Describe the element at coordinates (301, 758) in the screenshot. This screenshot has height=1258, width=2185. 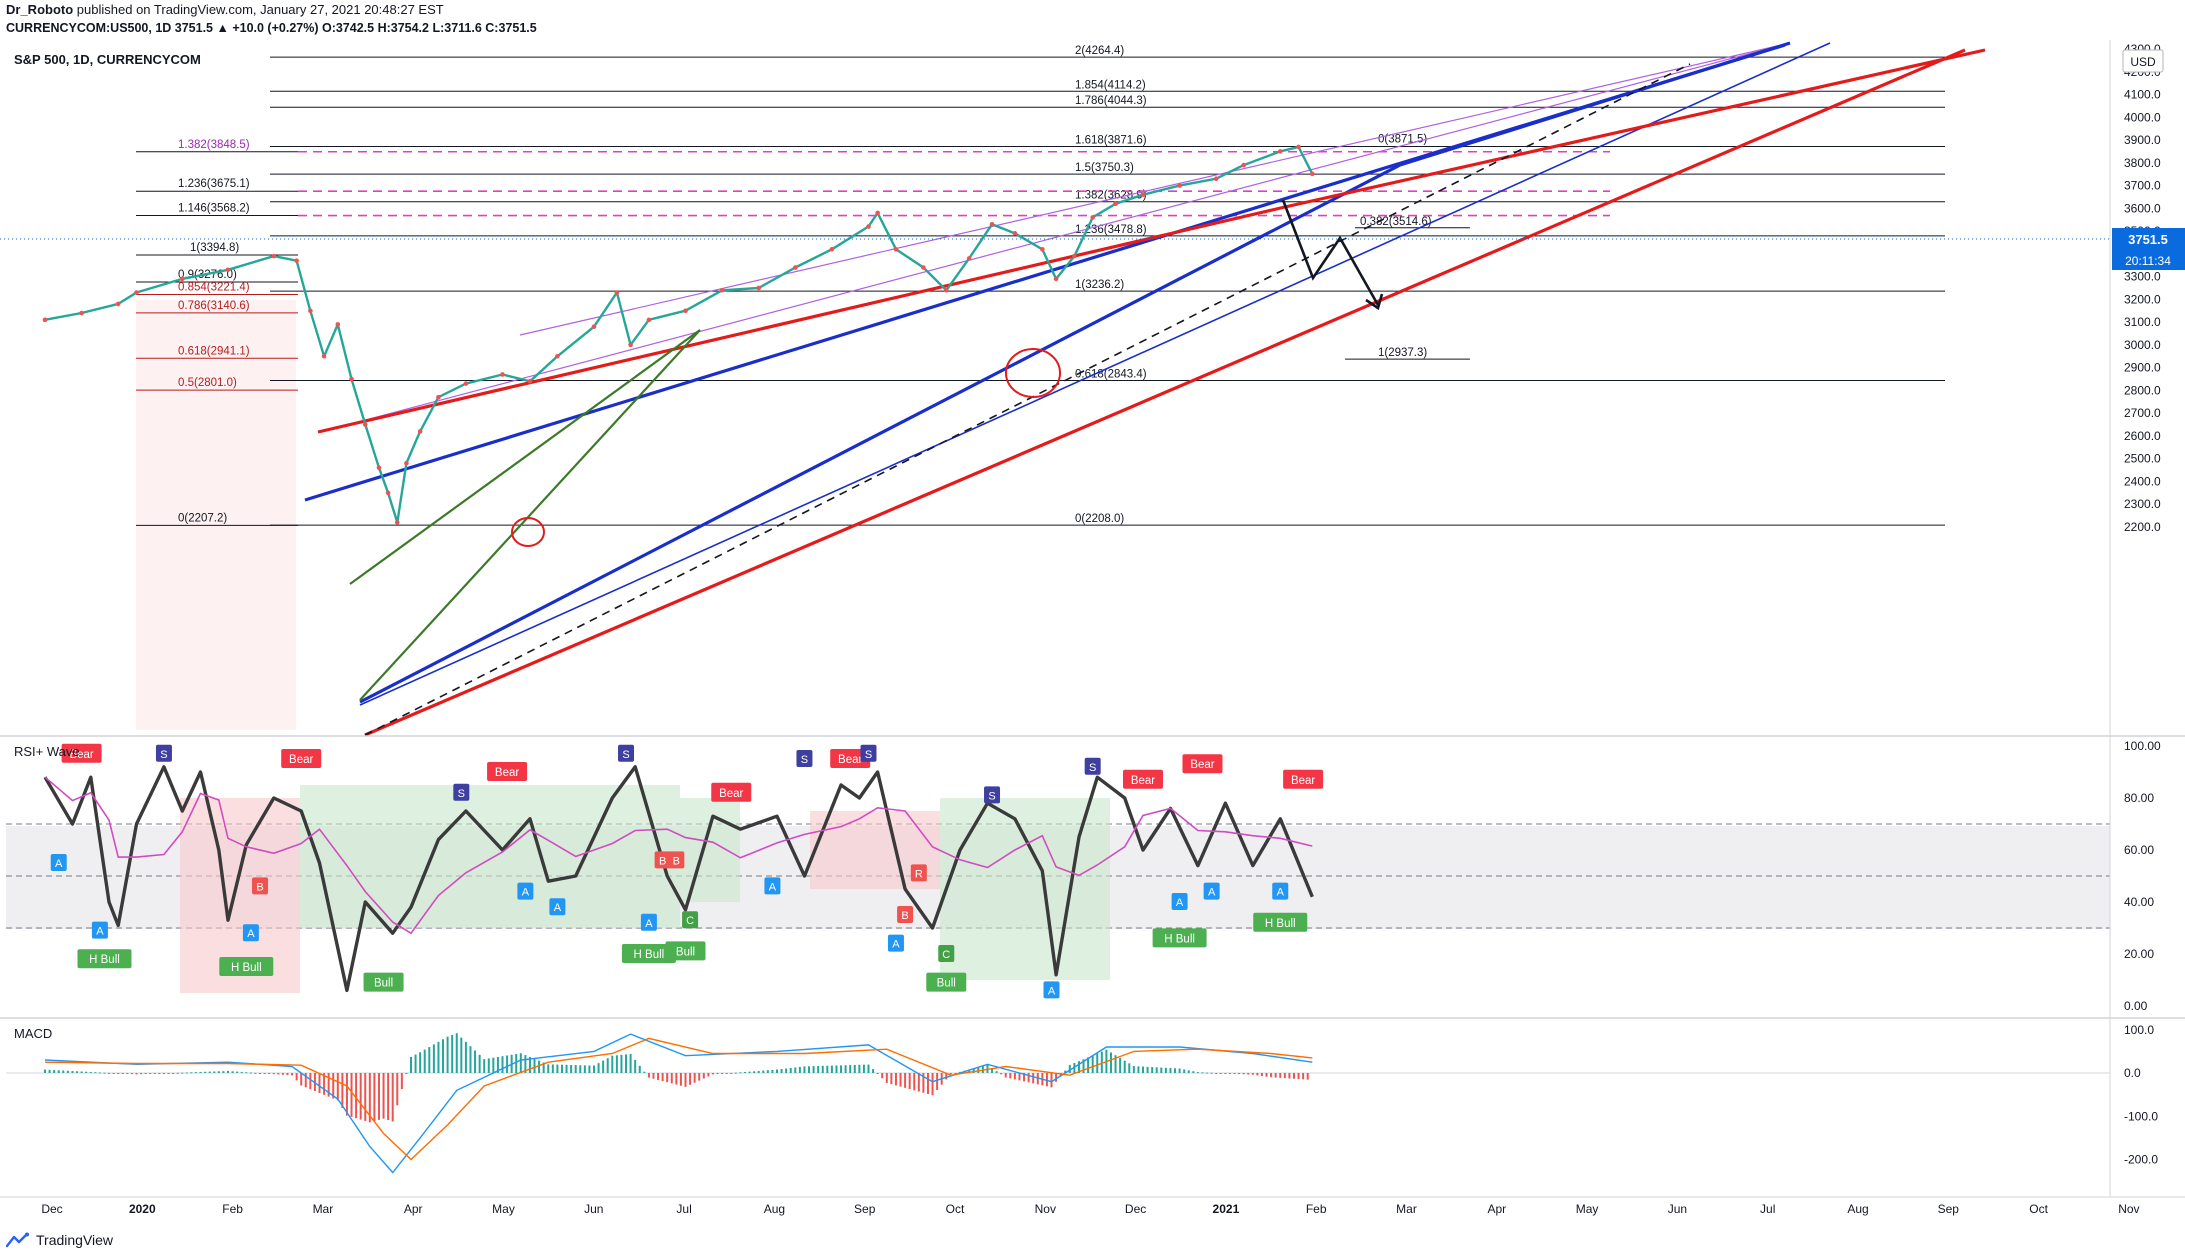
I see `bear-signal-badge` at that location.